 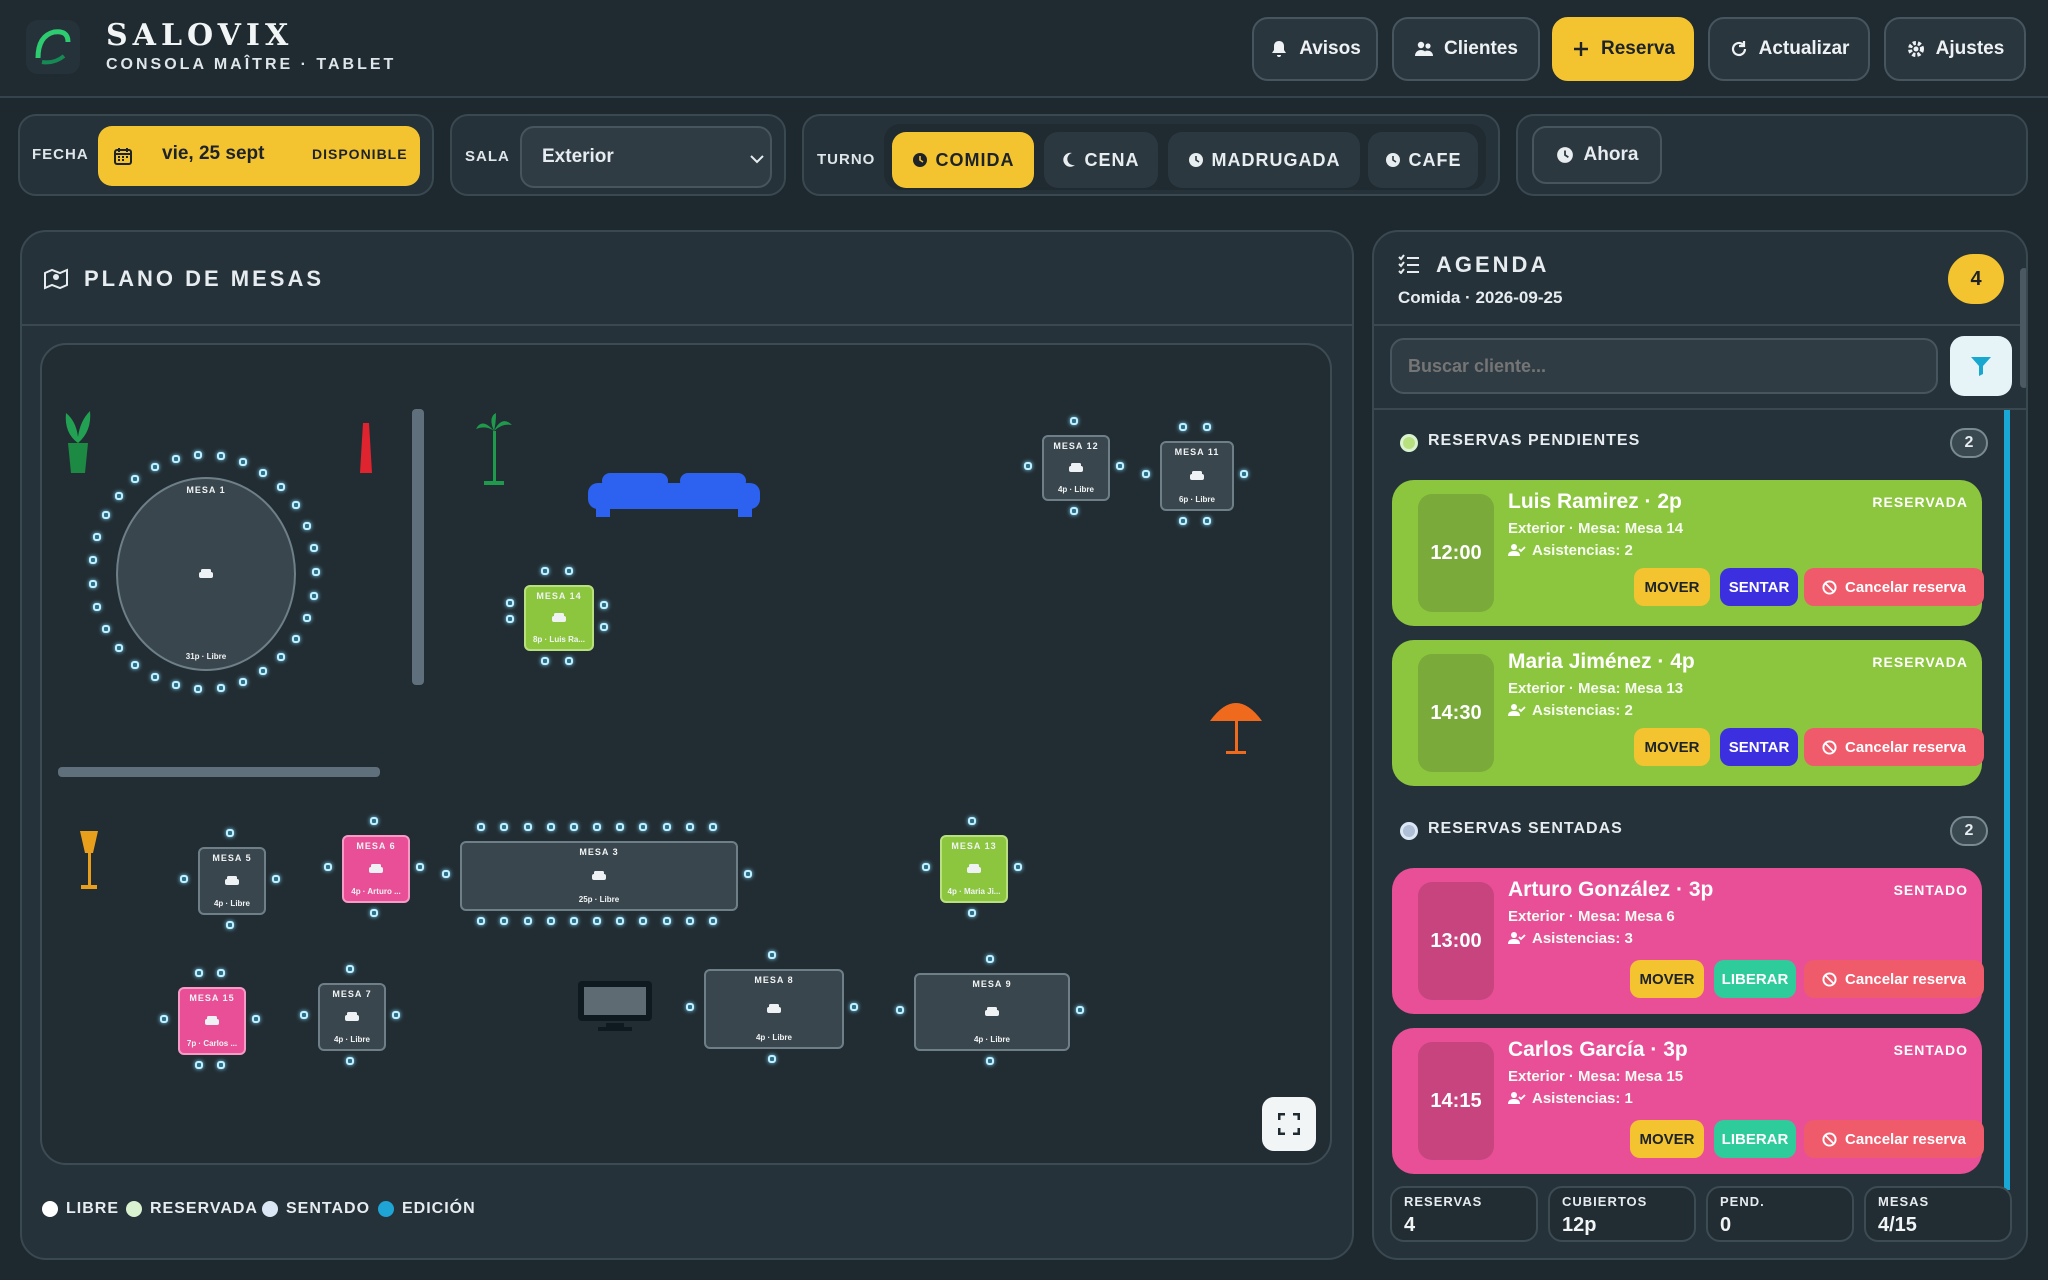 What do you see at coordinates (259, 156) in the screenshot?
I see `date-picker: vie, 25 sept DISPONIBLE` at bounding box center [259, 156].